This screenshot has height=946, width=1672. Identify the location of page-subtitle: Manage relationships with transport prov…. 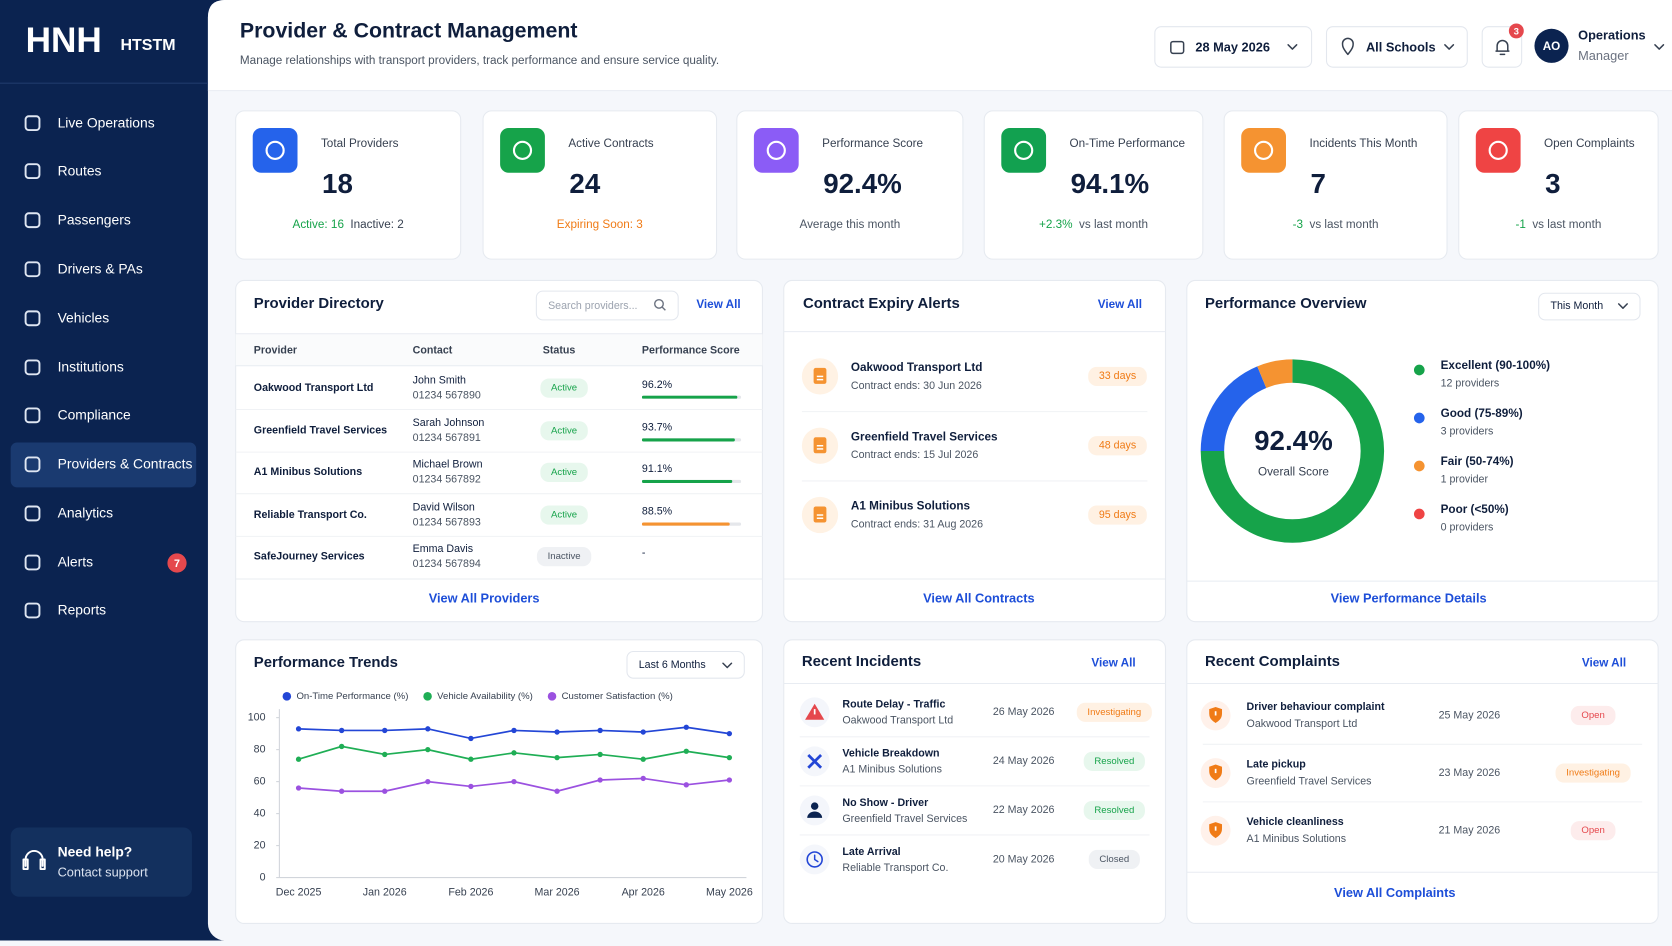
(479, 60).